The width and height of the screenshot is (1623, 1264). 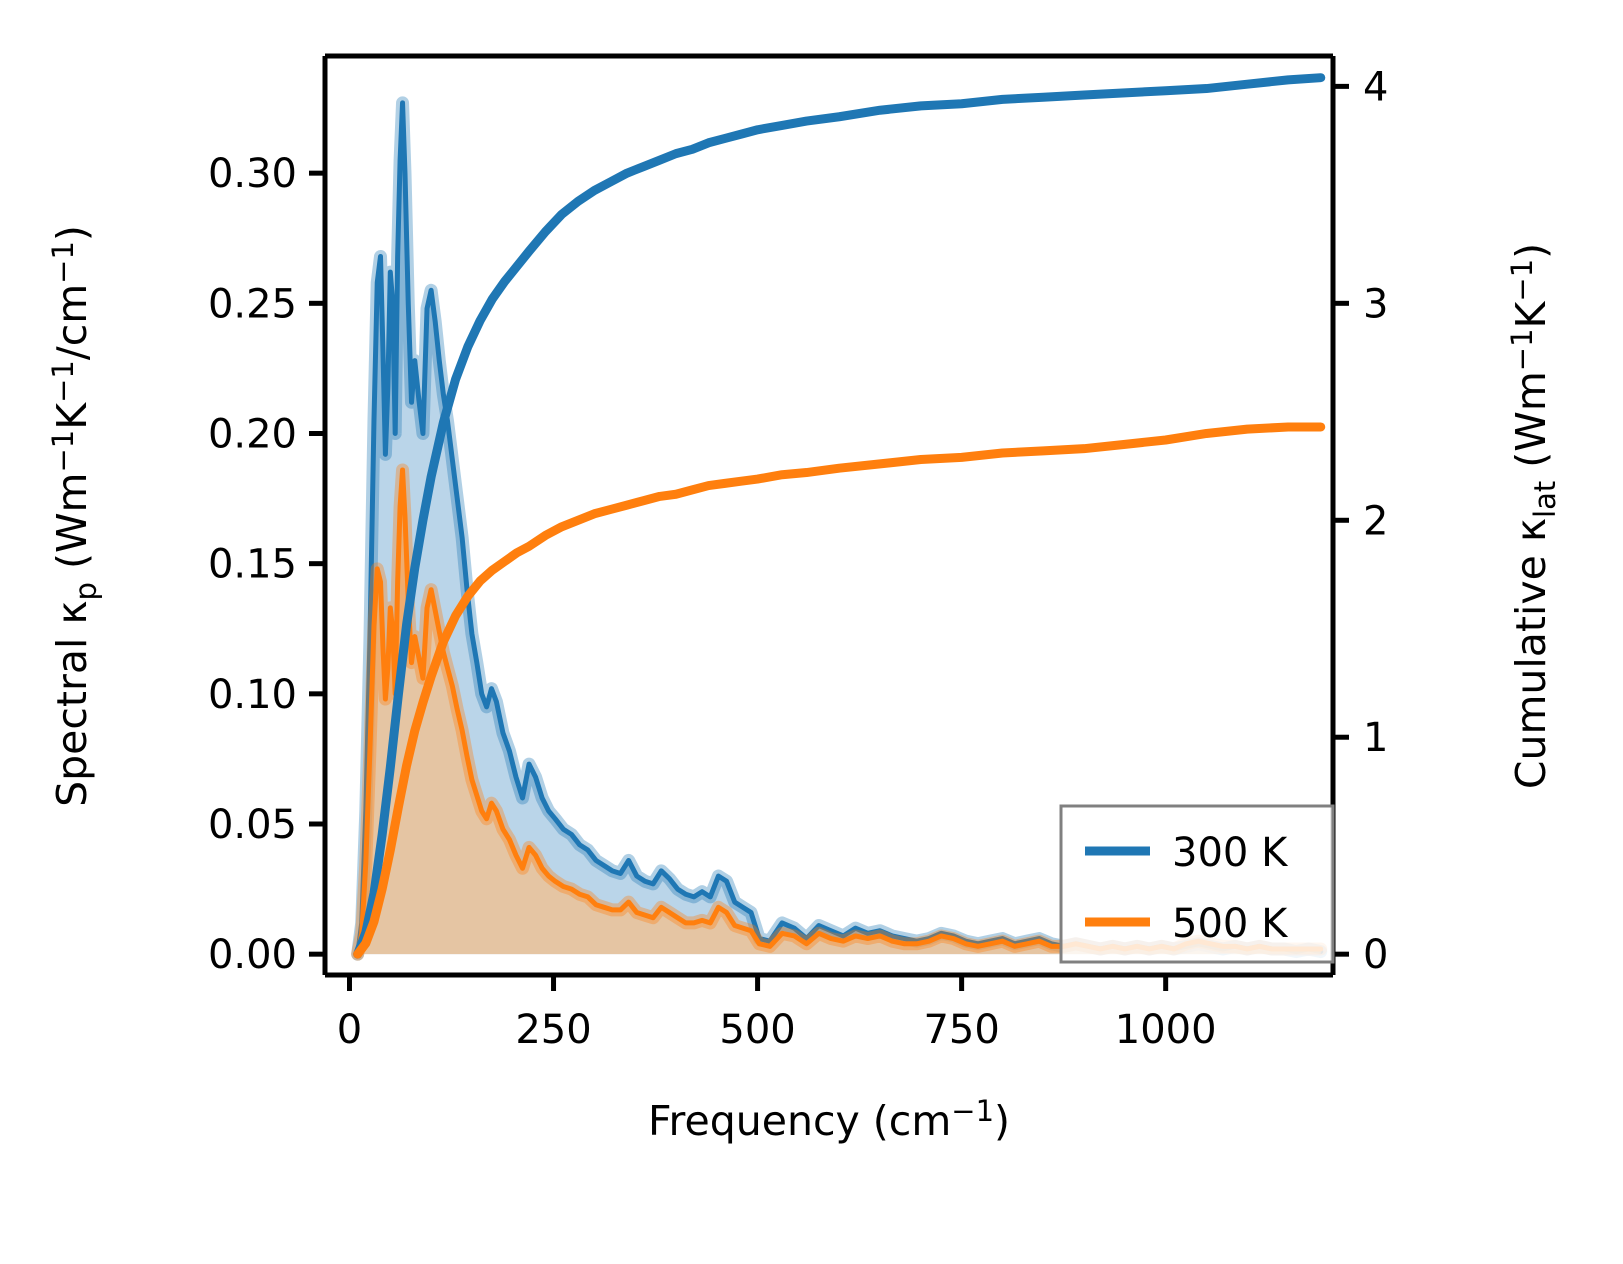 I want to click on x-tick-label-0: 0, so click(x=349, y=1030).